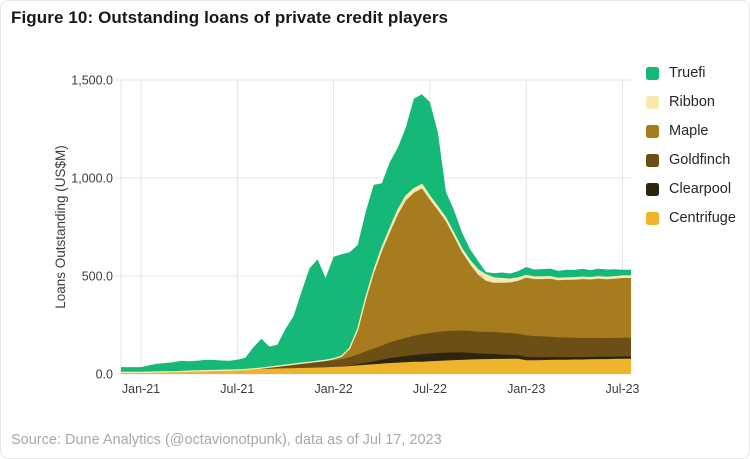  I want to click on legend-item-maple: Maple, so click(691, 131).